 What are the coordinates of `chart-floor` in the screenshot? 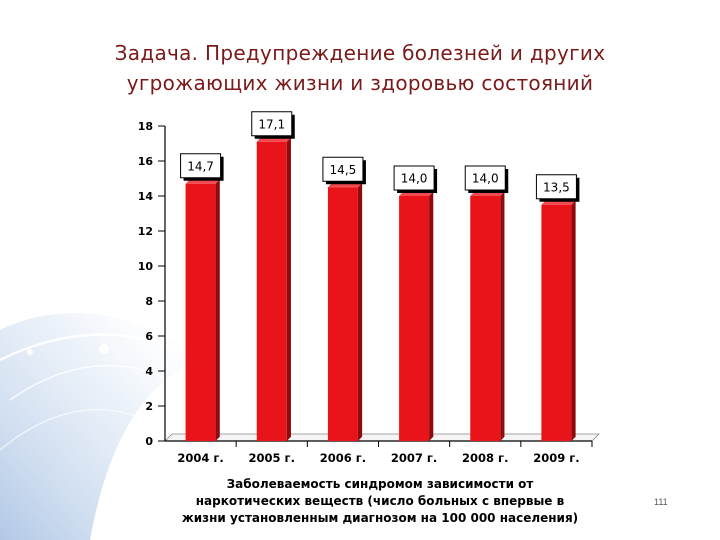 It's located at (382, 437).